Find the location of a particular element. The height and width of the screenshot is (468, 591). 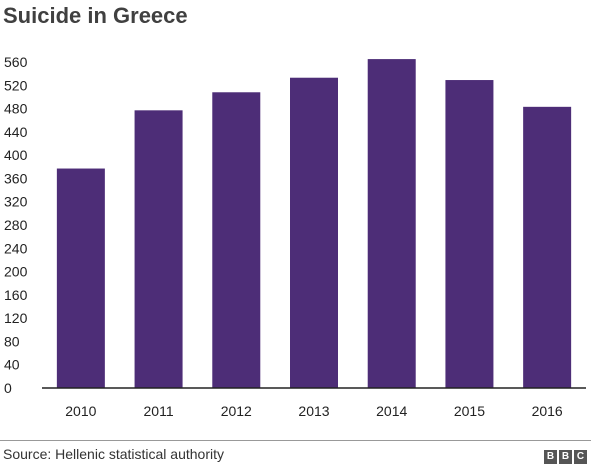

y-tick-label: 40 is located at coordinates (12, 365).